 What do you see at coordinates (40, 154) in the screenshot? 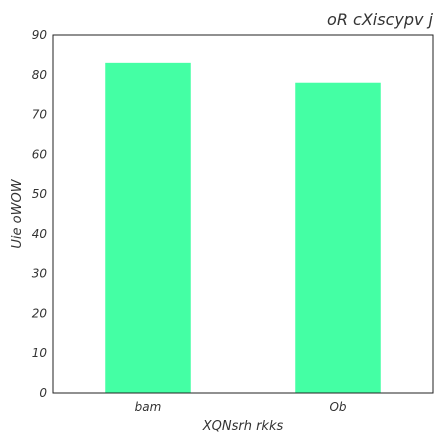
I see `y-tick-label: 60` at bounding box center [40, 154].